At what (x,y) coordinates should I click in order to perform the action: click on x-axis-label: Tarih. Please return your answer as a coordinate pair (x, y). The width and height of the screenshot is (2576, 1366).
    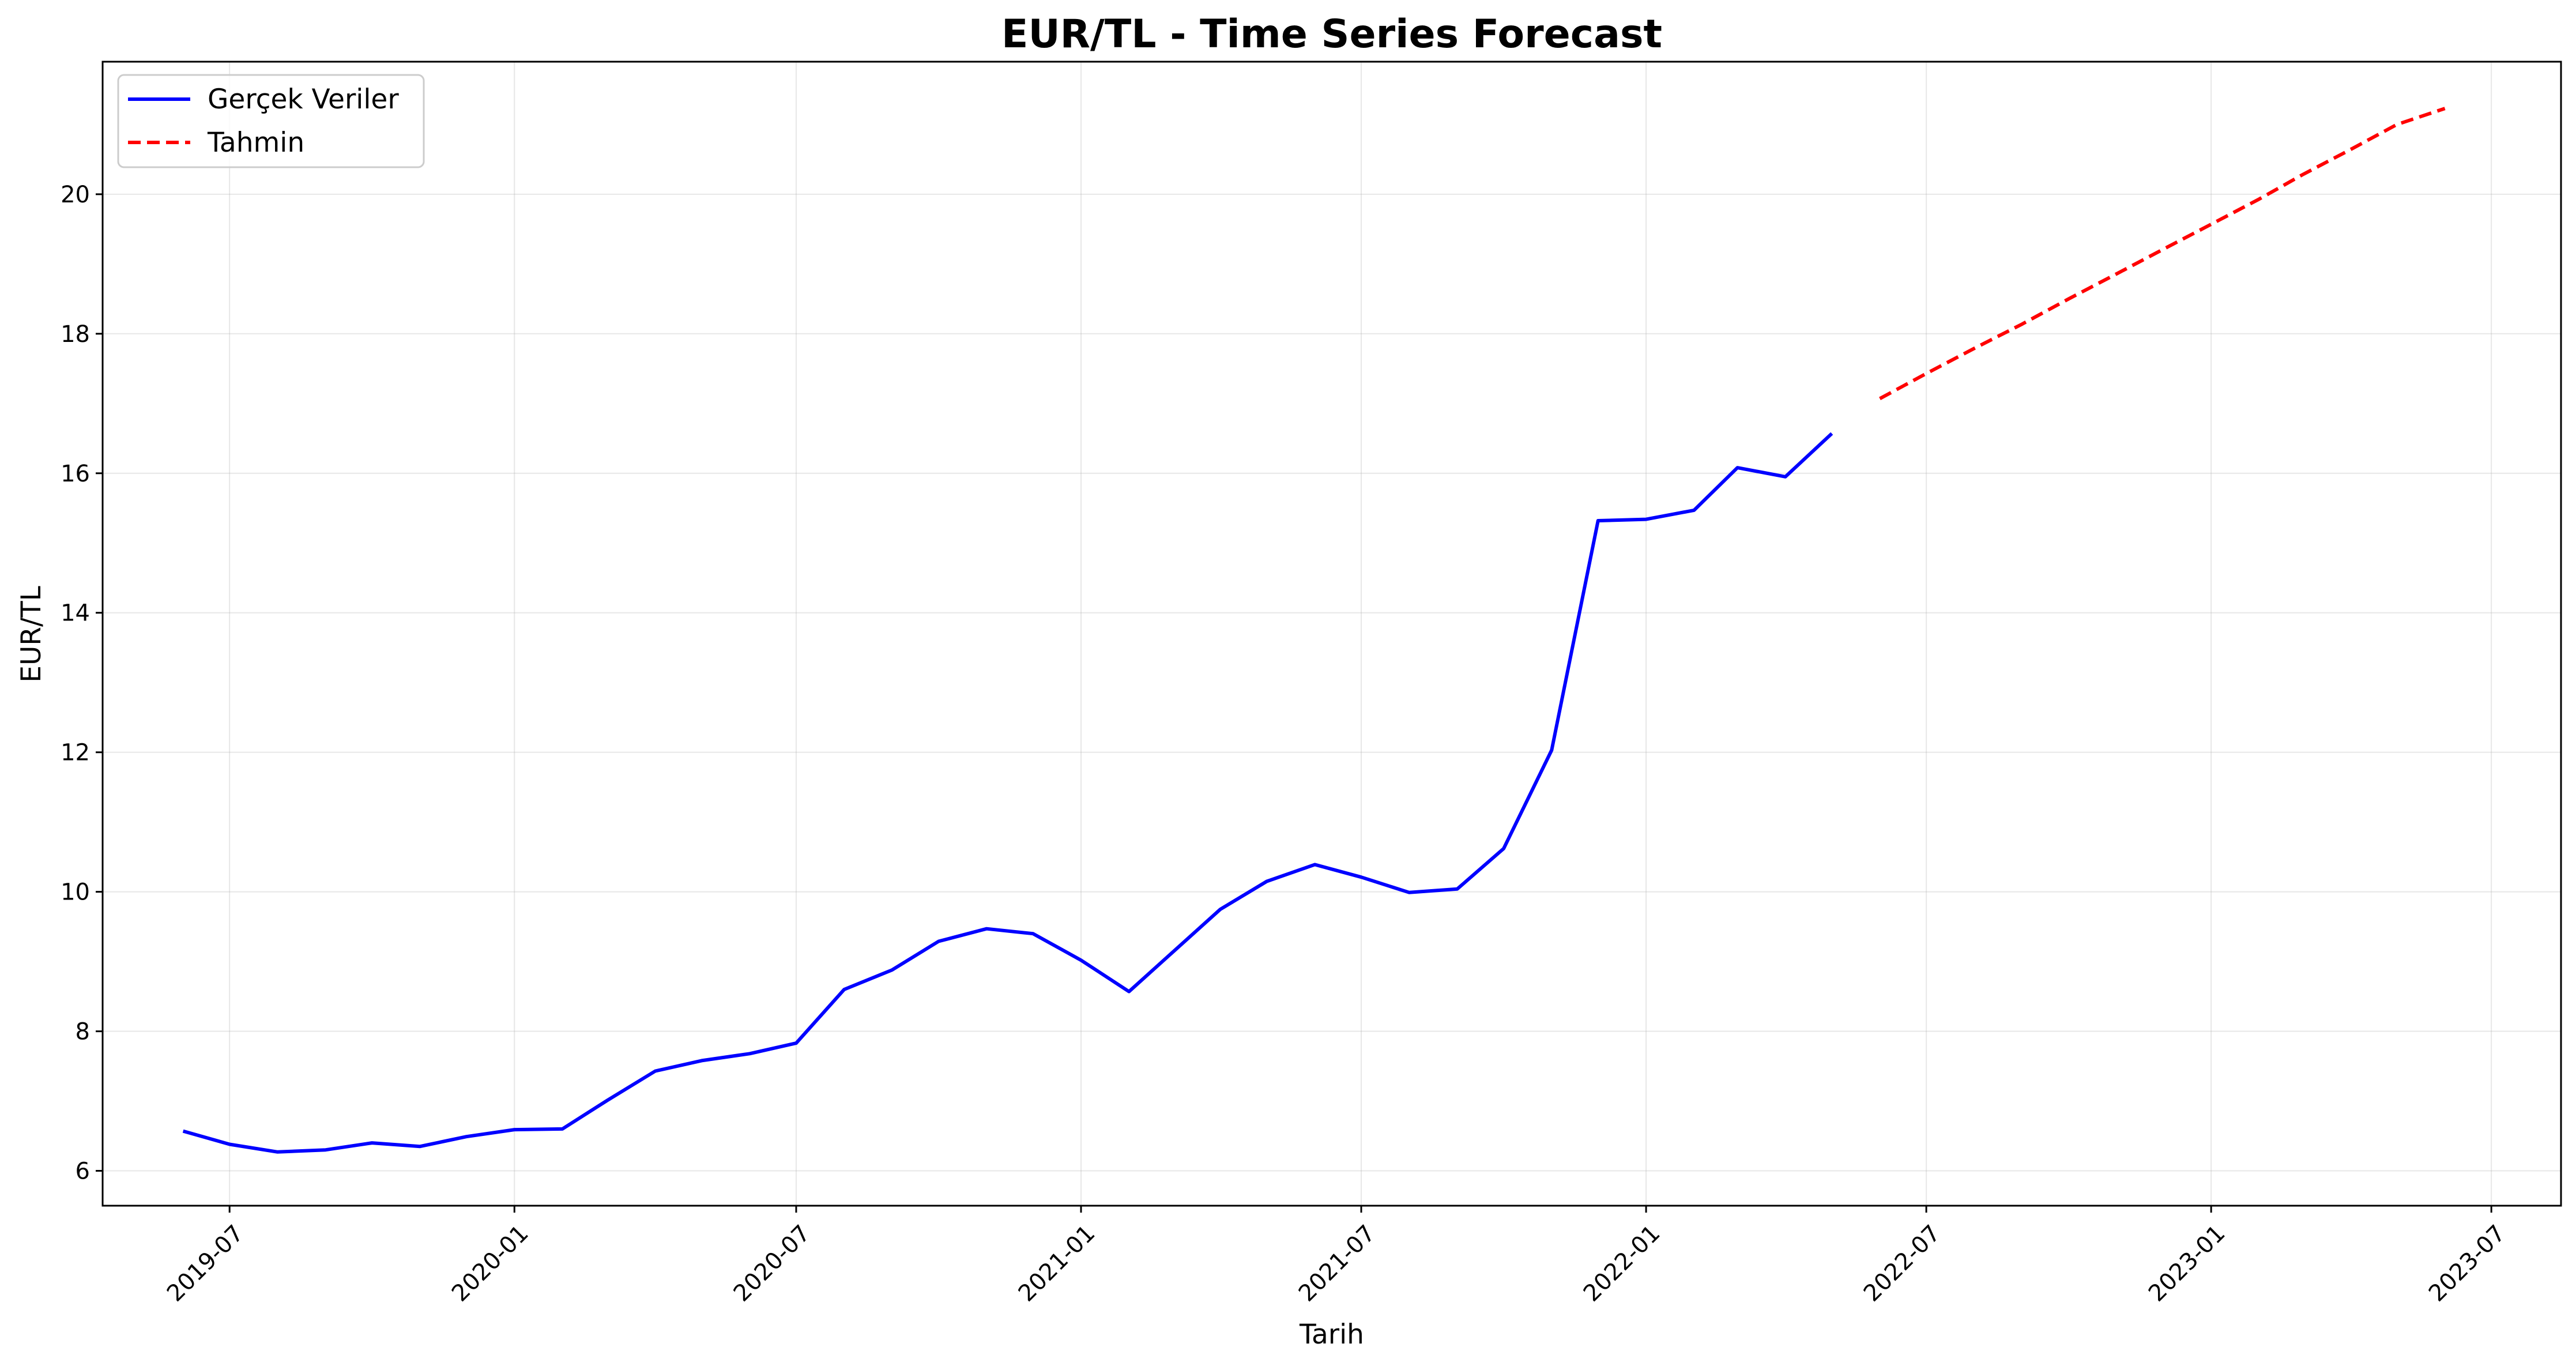
    Looking at the image, I should click on (1331, 1334).